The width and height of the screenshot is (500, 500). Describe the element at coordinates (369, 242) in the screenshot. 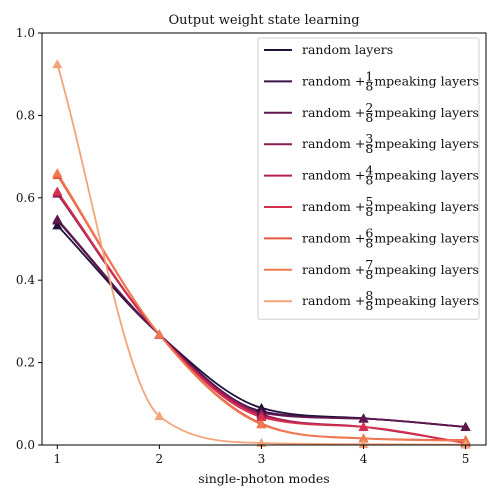

I see `legend-frac-den-6: 8` at that location.